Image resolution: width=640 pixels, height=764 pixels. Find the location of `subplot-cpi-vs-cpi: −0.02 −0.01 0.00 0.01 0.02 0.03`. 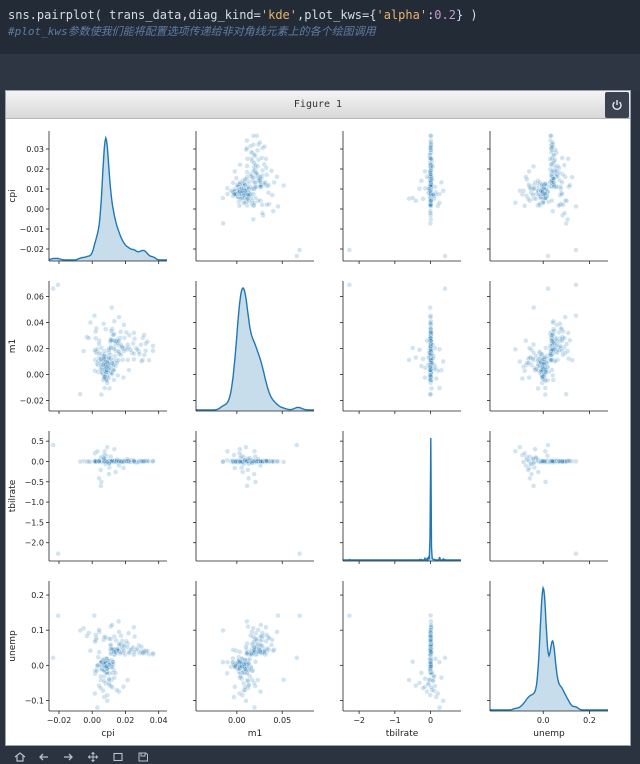

subplot-cpi-vs-cpi: −0.02 −0.01 0.00 0.01 0.02 0.03 is located at coordinates (93, 197).